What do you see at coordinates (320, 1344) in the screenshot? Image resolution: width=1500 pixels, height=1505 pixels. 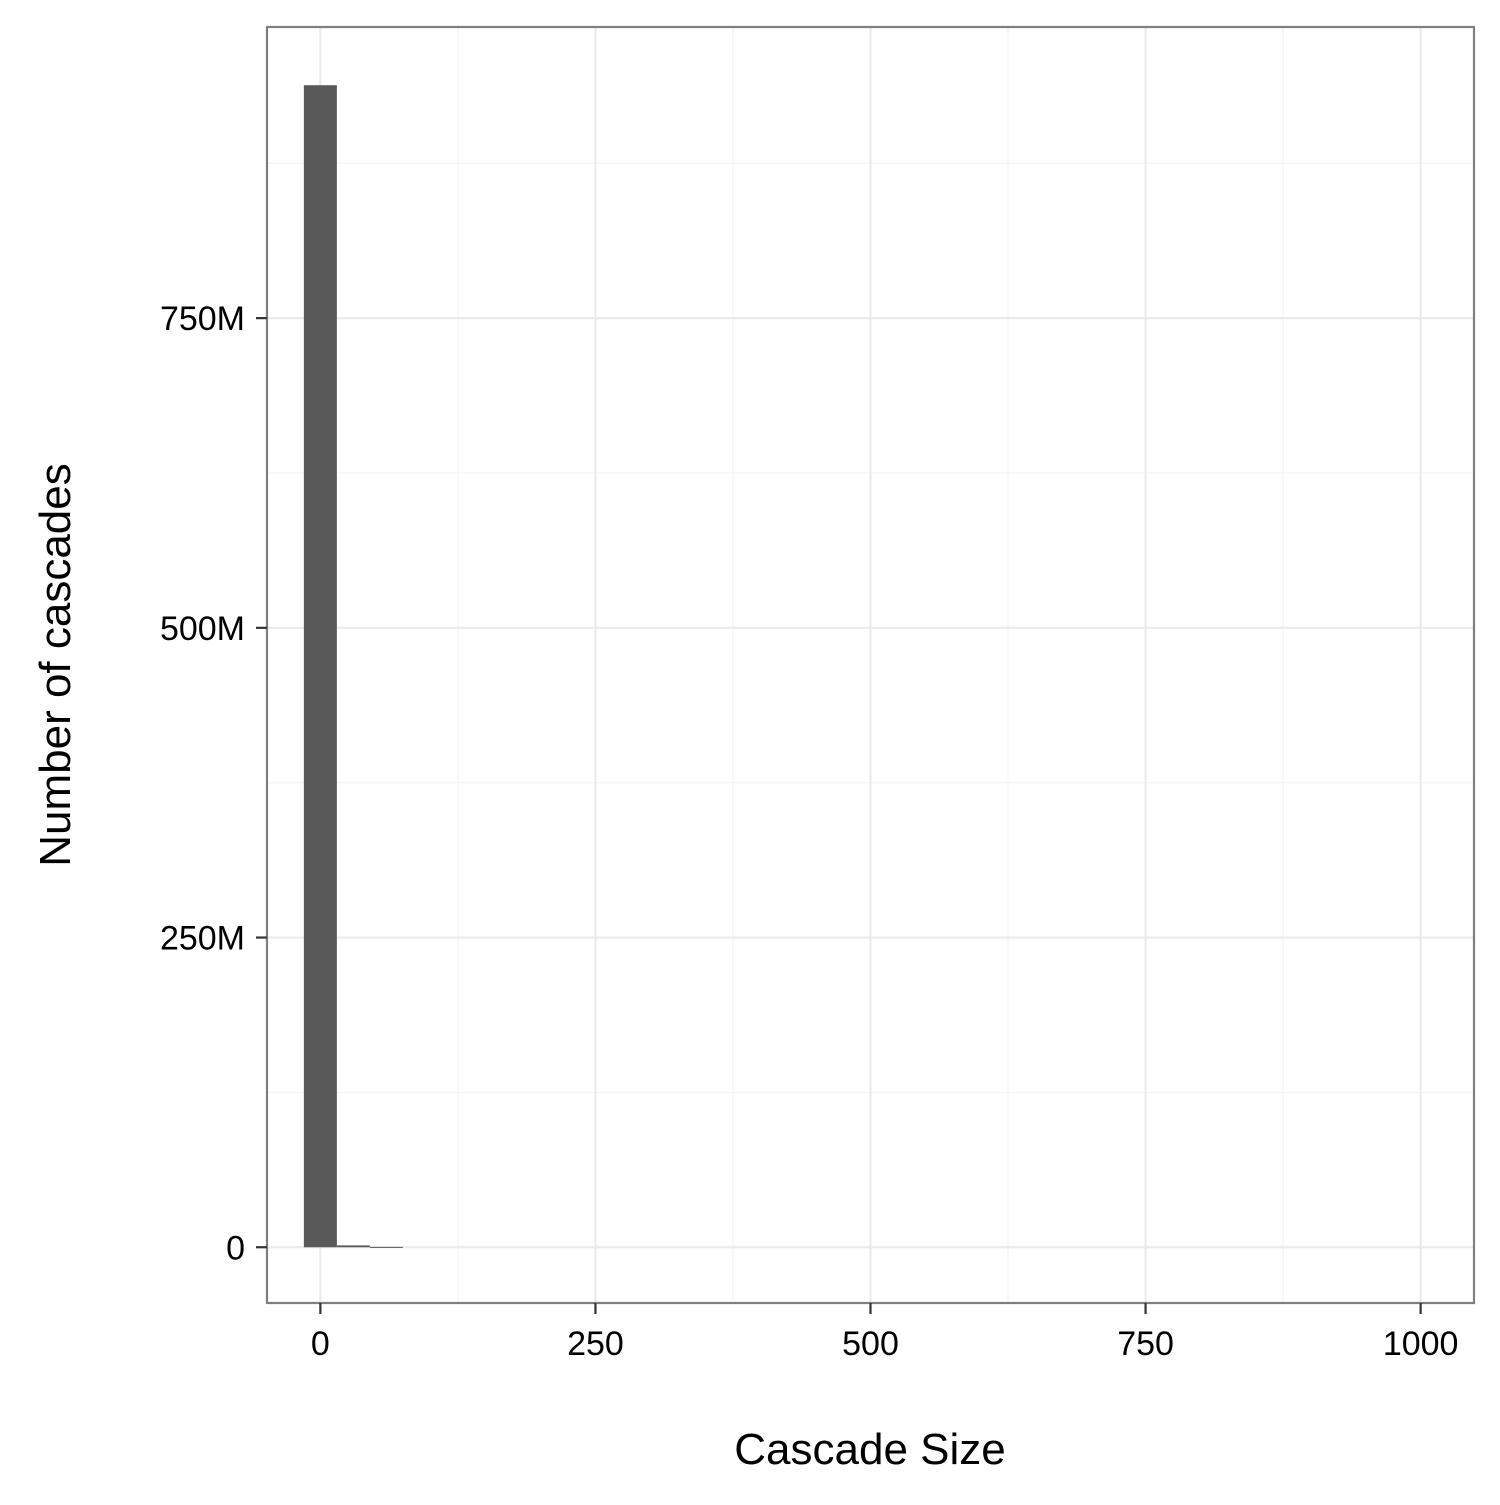 I see `x-tick-label: 0` at bounding box center [320, 1344].